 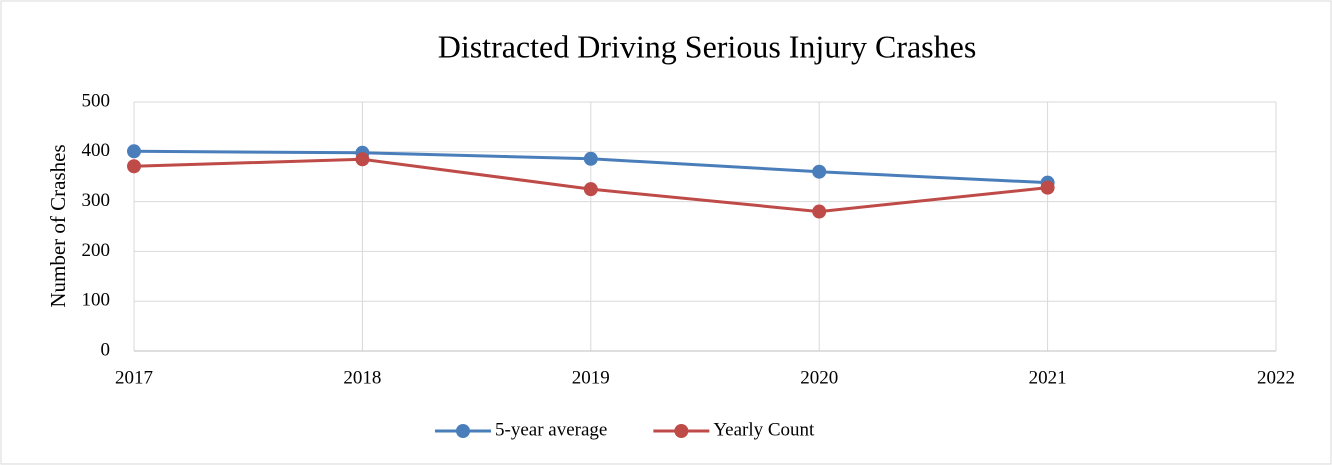 I want to click on y-tick-label: 0, so click(x=106, y=349).